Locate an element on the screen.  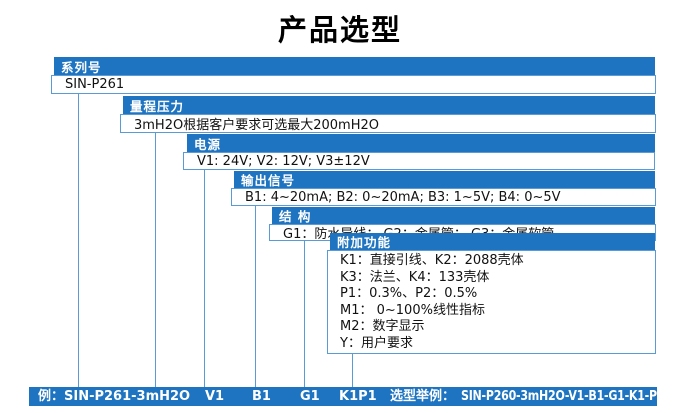
example-label: 选型举例： is located at coordinates (423, 396).